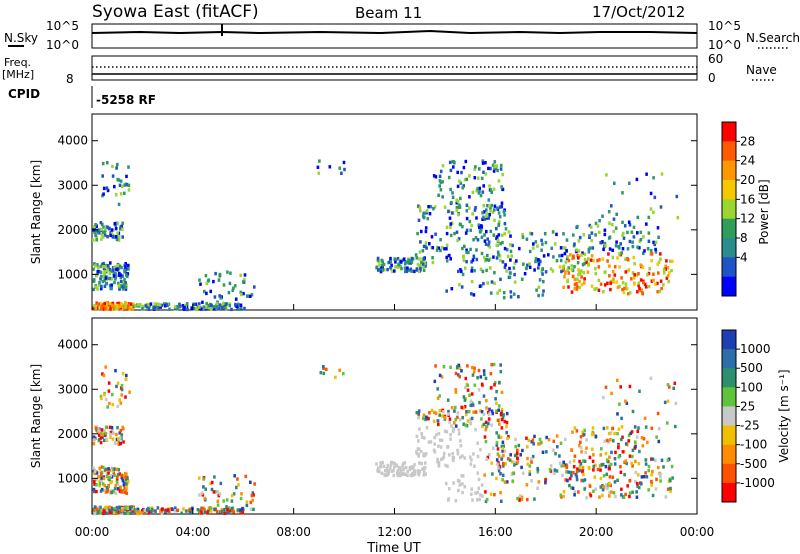 The image size is (800, 554). Describe the element at coordinates (784, 415) in the screenshot. I see `velocity-colorbar-label: Velocity [m s⁻¹]` at that location.